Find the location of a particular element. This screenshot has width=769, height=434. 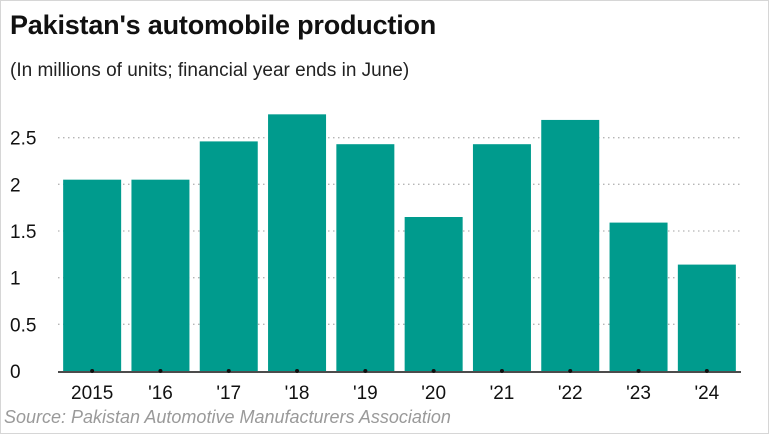

x-tick-label: '20 is located at coordinates (433, 393).